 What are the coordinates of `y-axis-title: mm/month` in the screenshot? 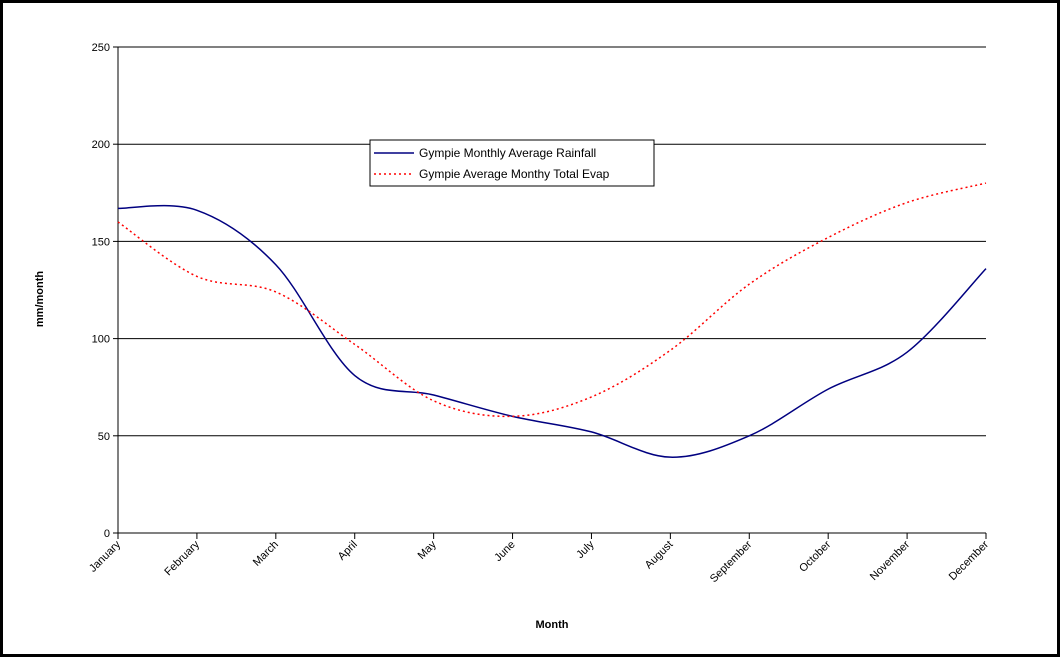 It's located at (40, 299).